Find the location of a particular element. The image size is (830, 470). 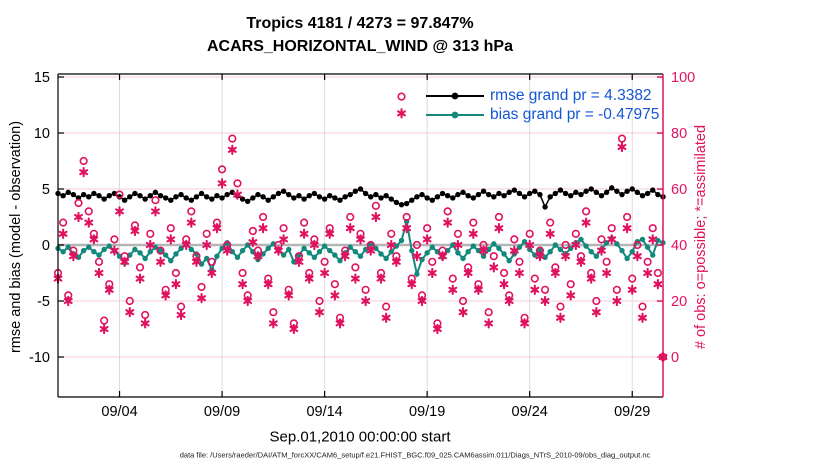

x-tick-label: 09/19 is located at coordinates (427, 412).